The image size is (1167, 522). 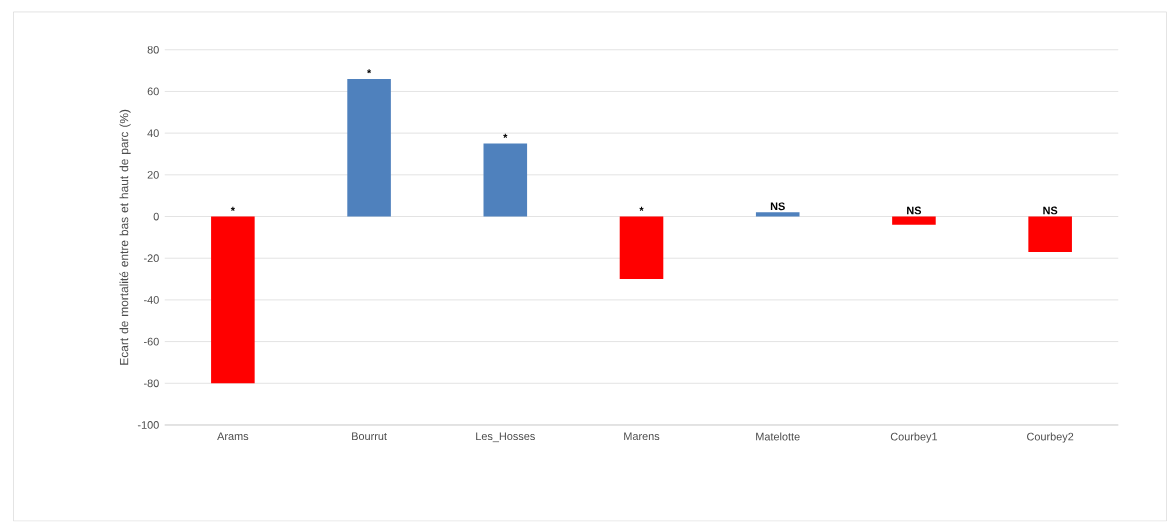 I want to click on y-axis-title: Ecart de mortalité entre bas et haut de parc (%), so click(x=125, y=237).